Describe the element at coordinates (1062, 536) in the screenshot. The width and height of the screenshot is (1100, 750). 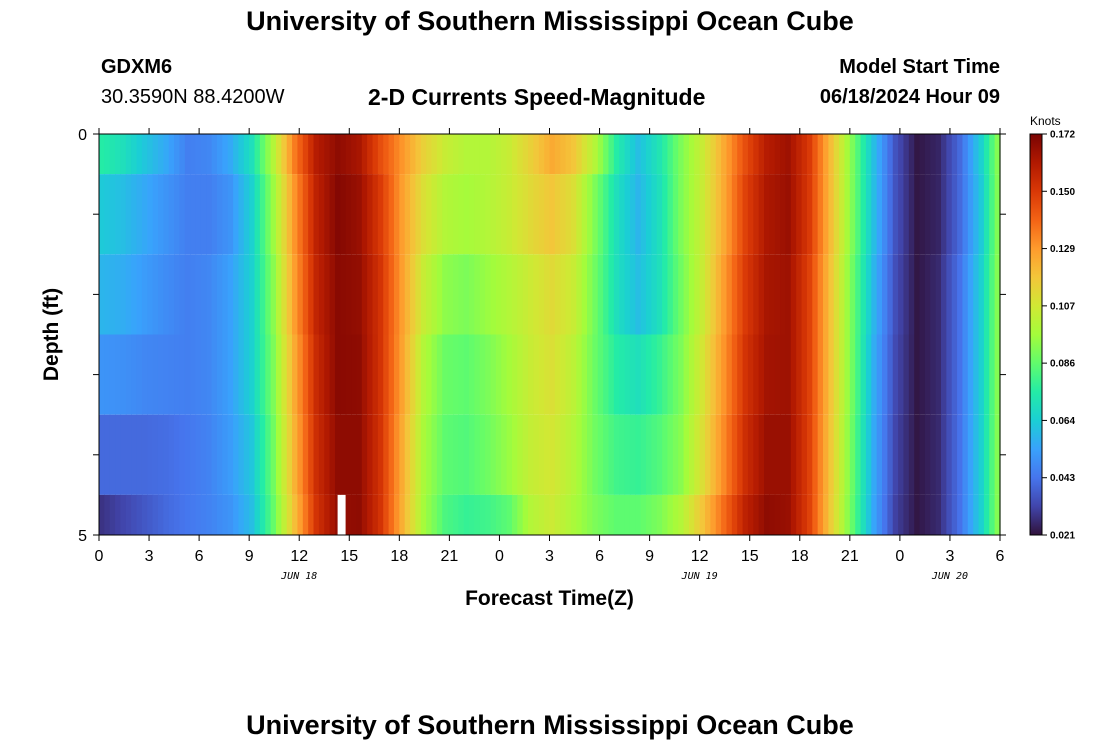
I see `colorbar-tick-label: 0.021` at that location.